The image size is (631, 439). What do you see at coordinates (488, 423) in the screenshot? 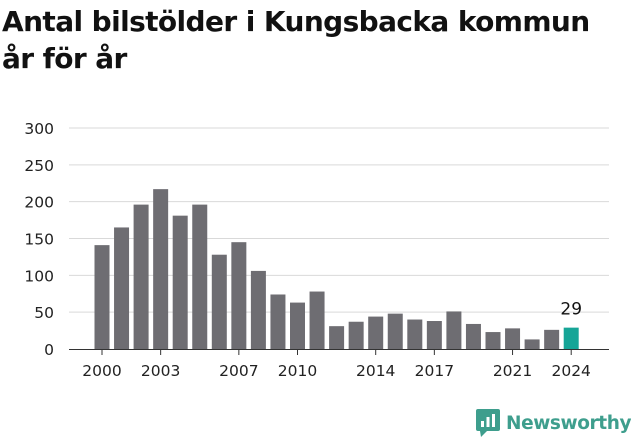
I see `newsworthy-chart-icon` at bounding box center [488, 423].